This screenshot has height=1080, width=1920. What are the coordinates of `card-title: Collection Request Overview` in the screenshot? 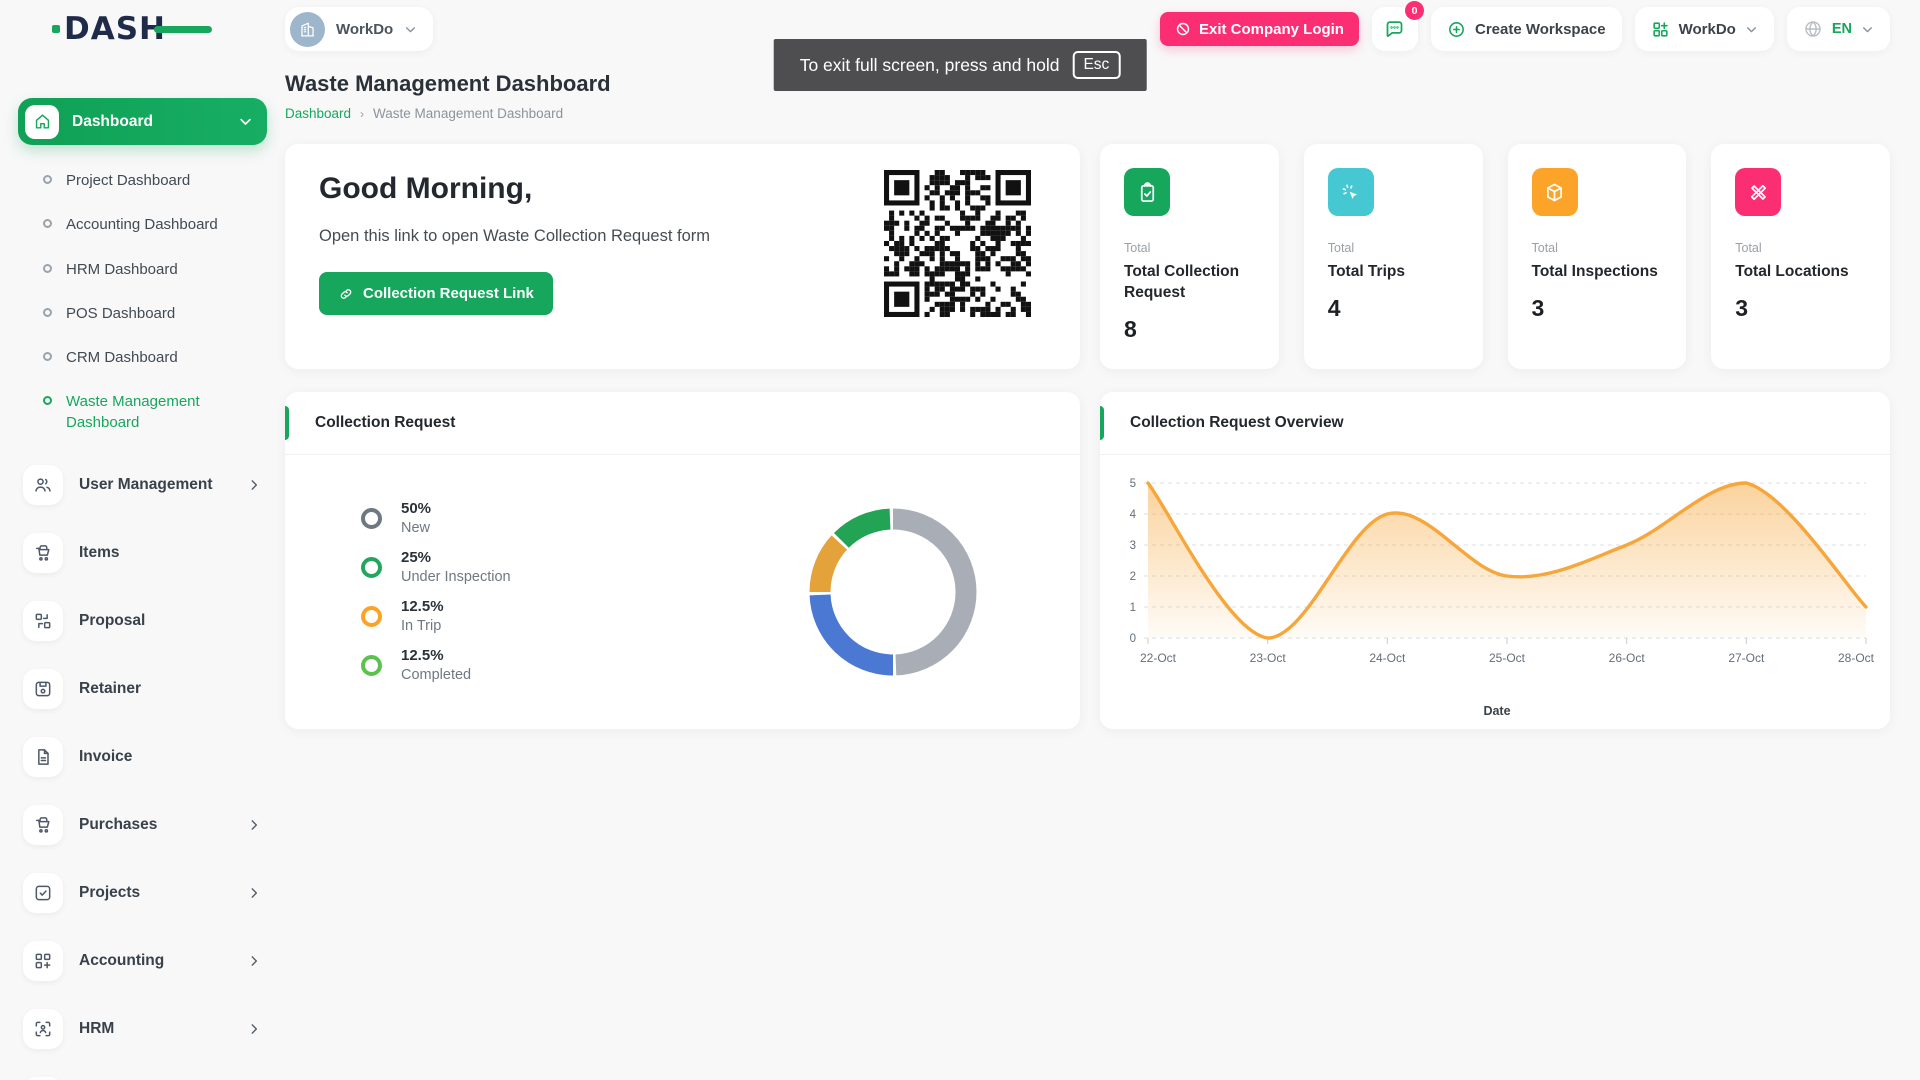 It's located at (1237, 422).